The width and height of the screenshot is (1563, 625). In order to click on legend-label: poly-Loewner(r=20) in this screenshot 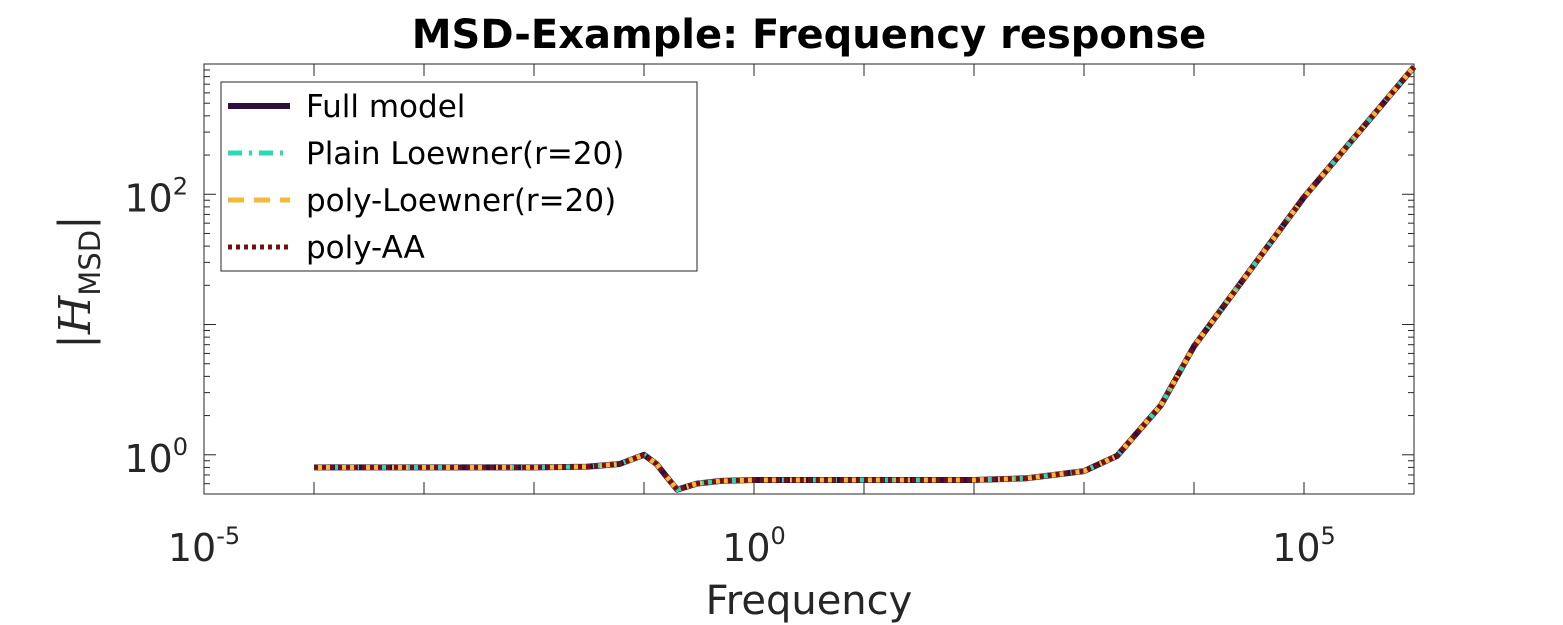, I will do `click(461, 201)`.